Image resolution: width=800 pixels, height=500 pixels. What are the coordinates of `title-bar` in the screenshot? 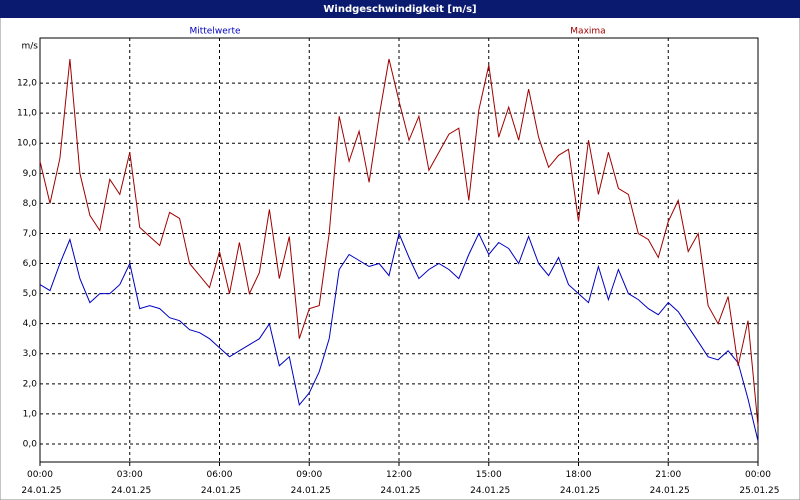 It's located at (400, 9).